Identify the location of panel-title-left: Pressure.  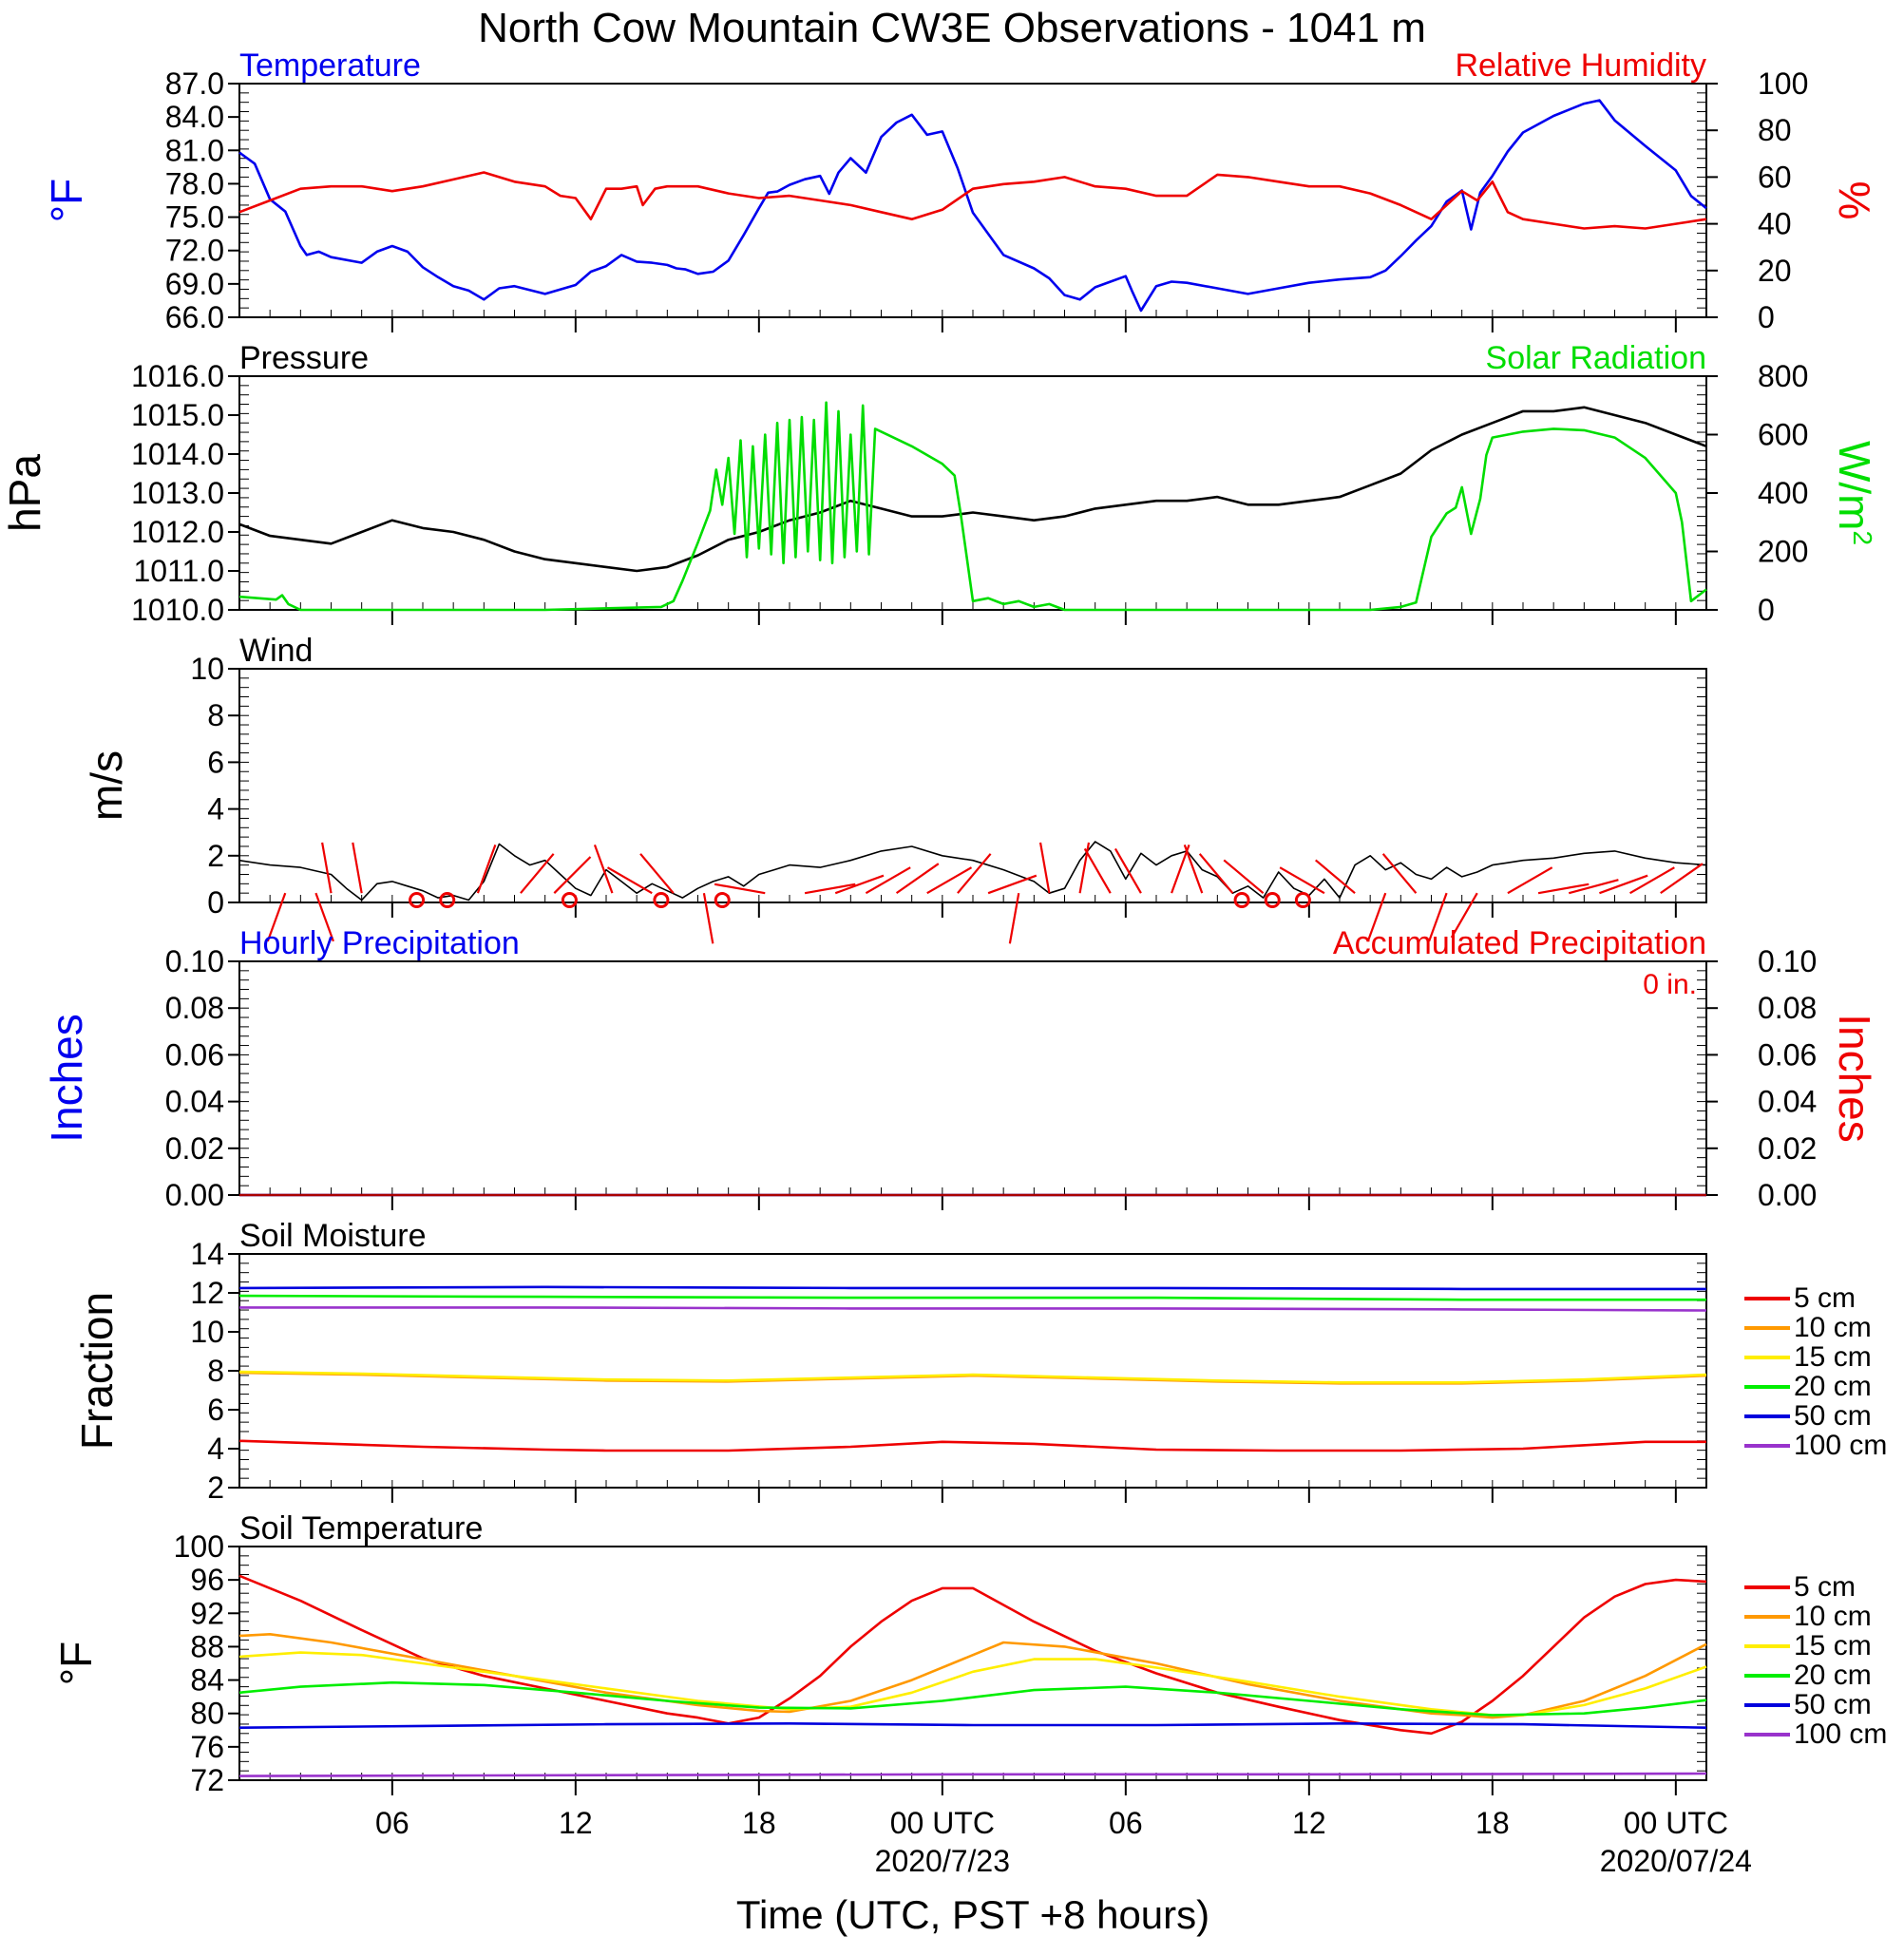
(304, 358).